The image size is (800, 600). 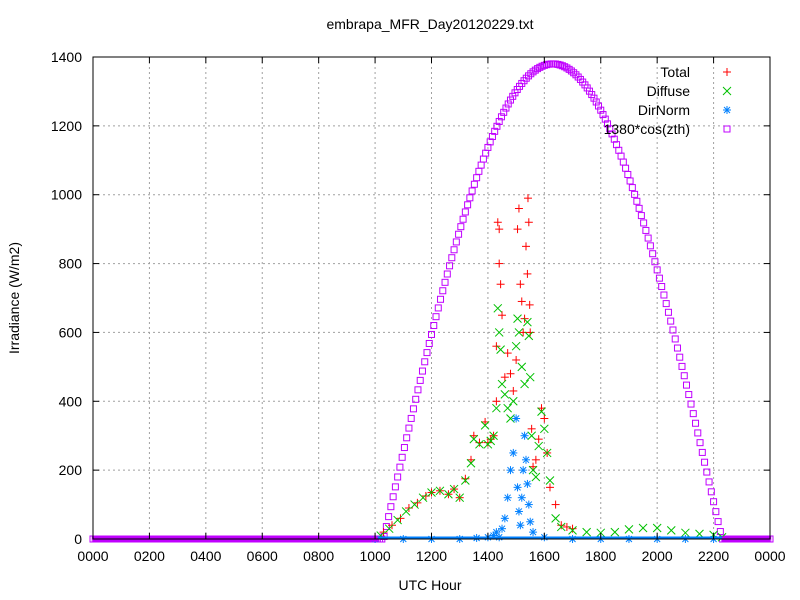 I want to click on x-tick-label: 2200, so click(x=713, y=556).